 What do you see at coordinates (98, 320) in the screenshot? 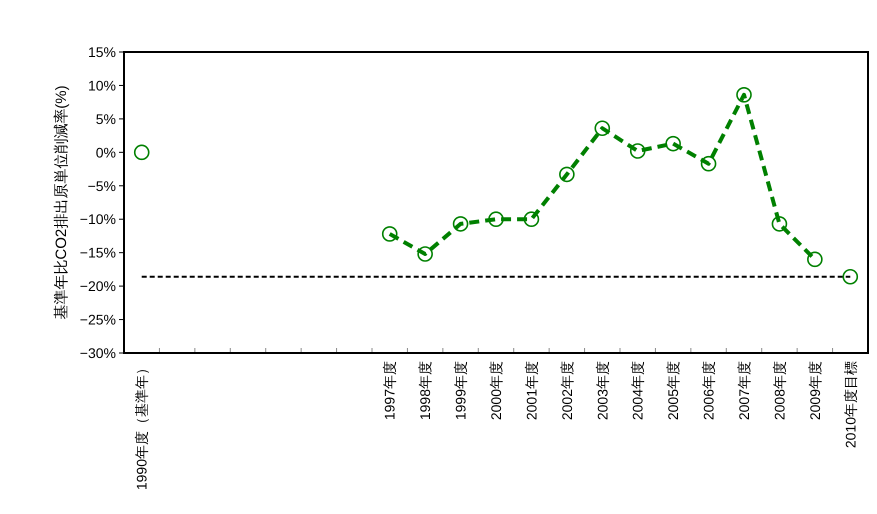
I see `y-tick-label: −25%` at bounding box center [98, 320].